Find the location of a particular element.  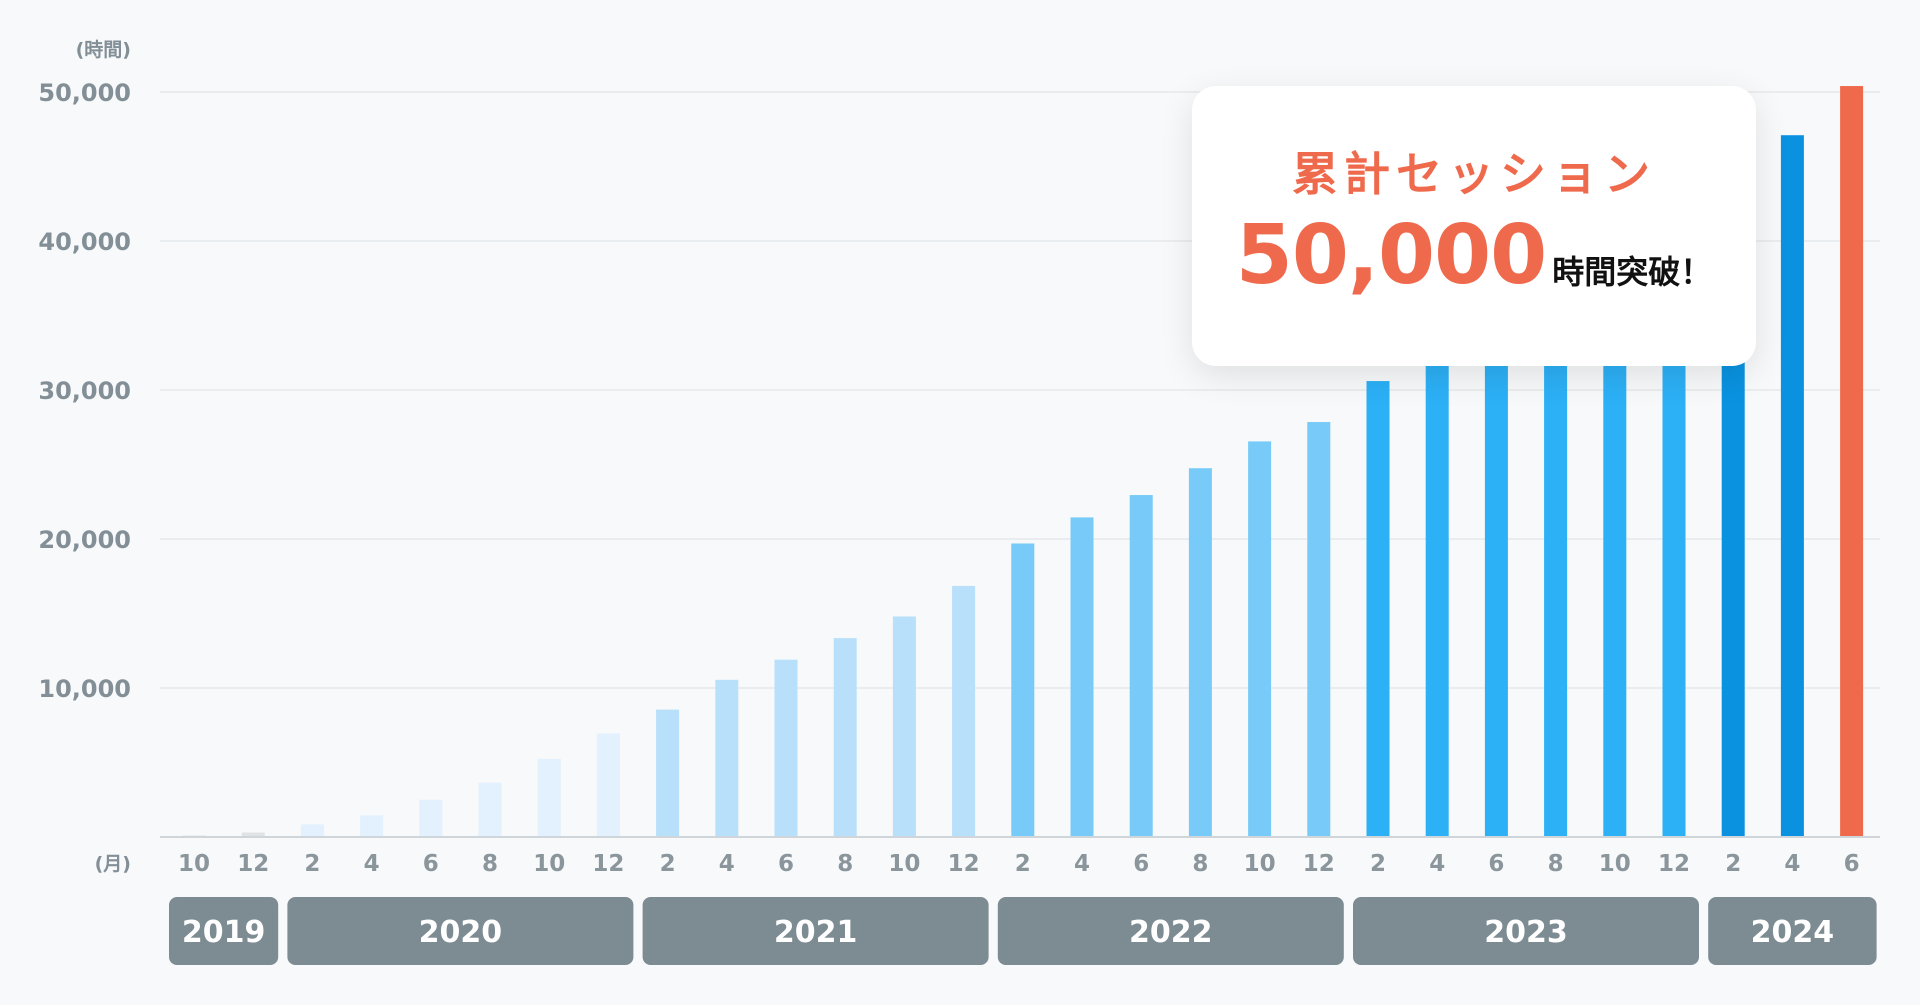

year-label: 2020 is located at coordinates (461, 932).